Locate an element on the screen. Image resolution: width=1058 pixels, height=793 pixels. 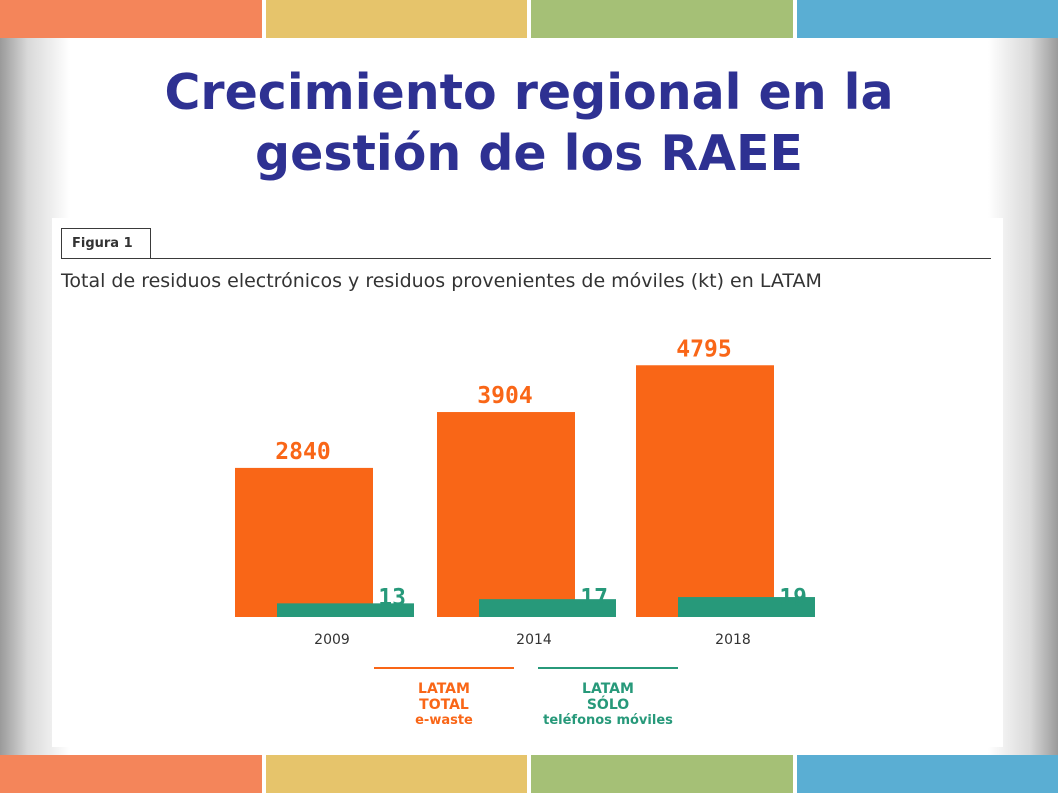
legend-line-total is located at coordinates (444, 668).